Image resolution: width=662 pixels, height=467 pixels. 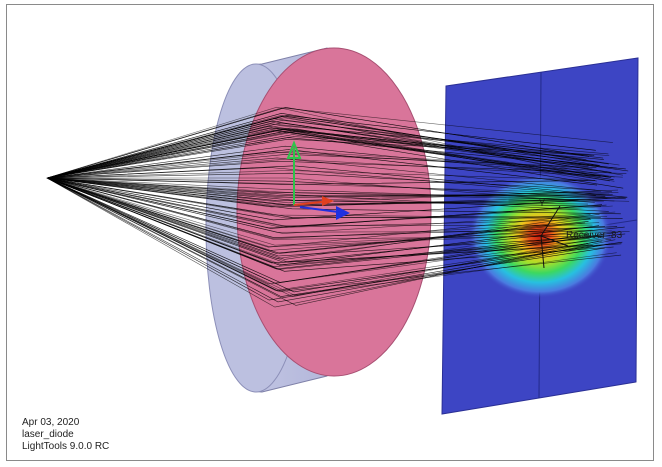 I want to click on receiver-label: Receiver_83, so click(x=594, y=235).